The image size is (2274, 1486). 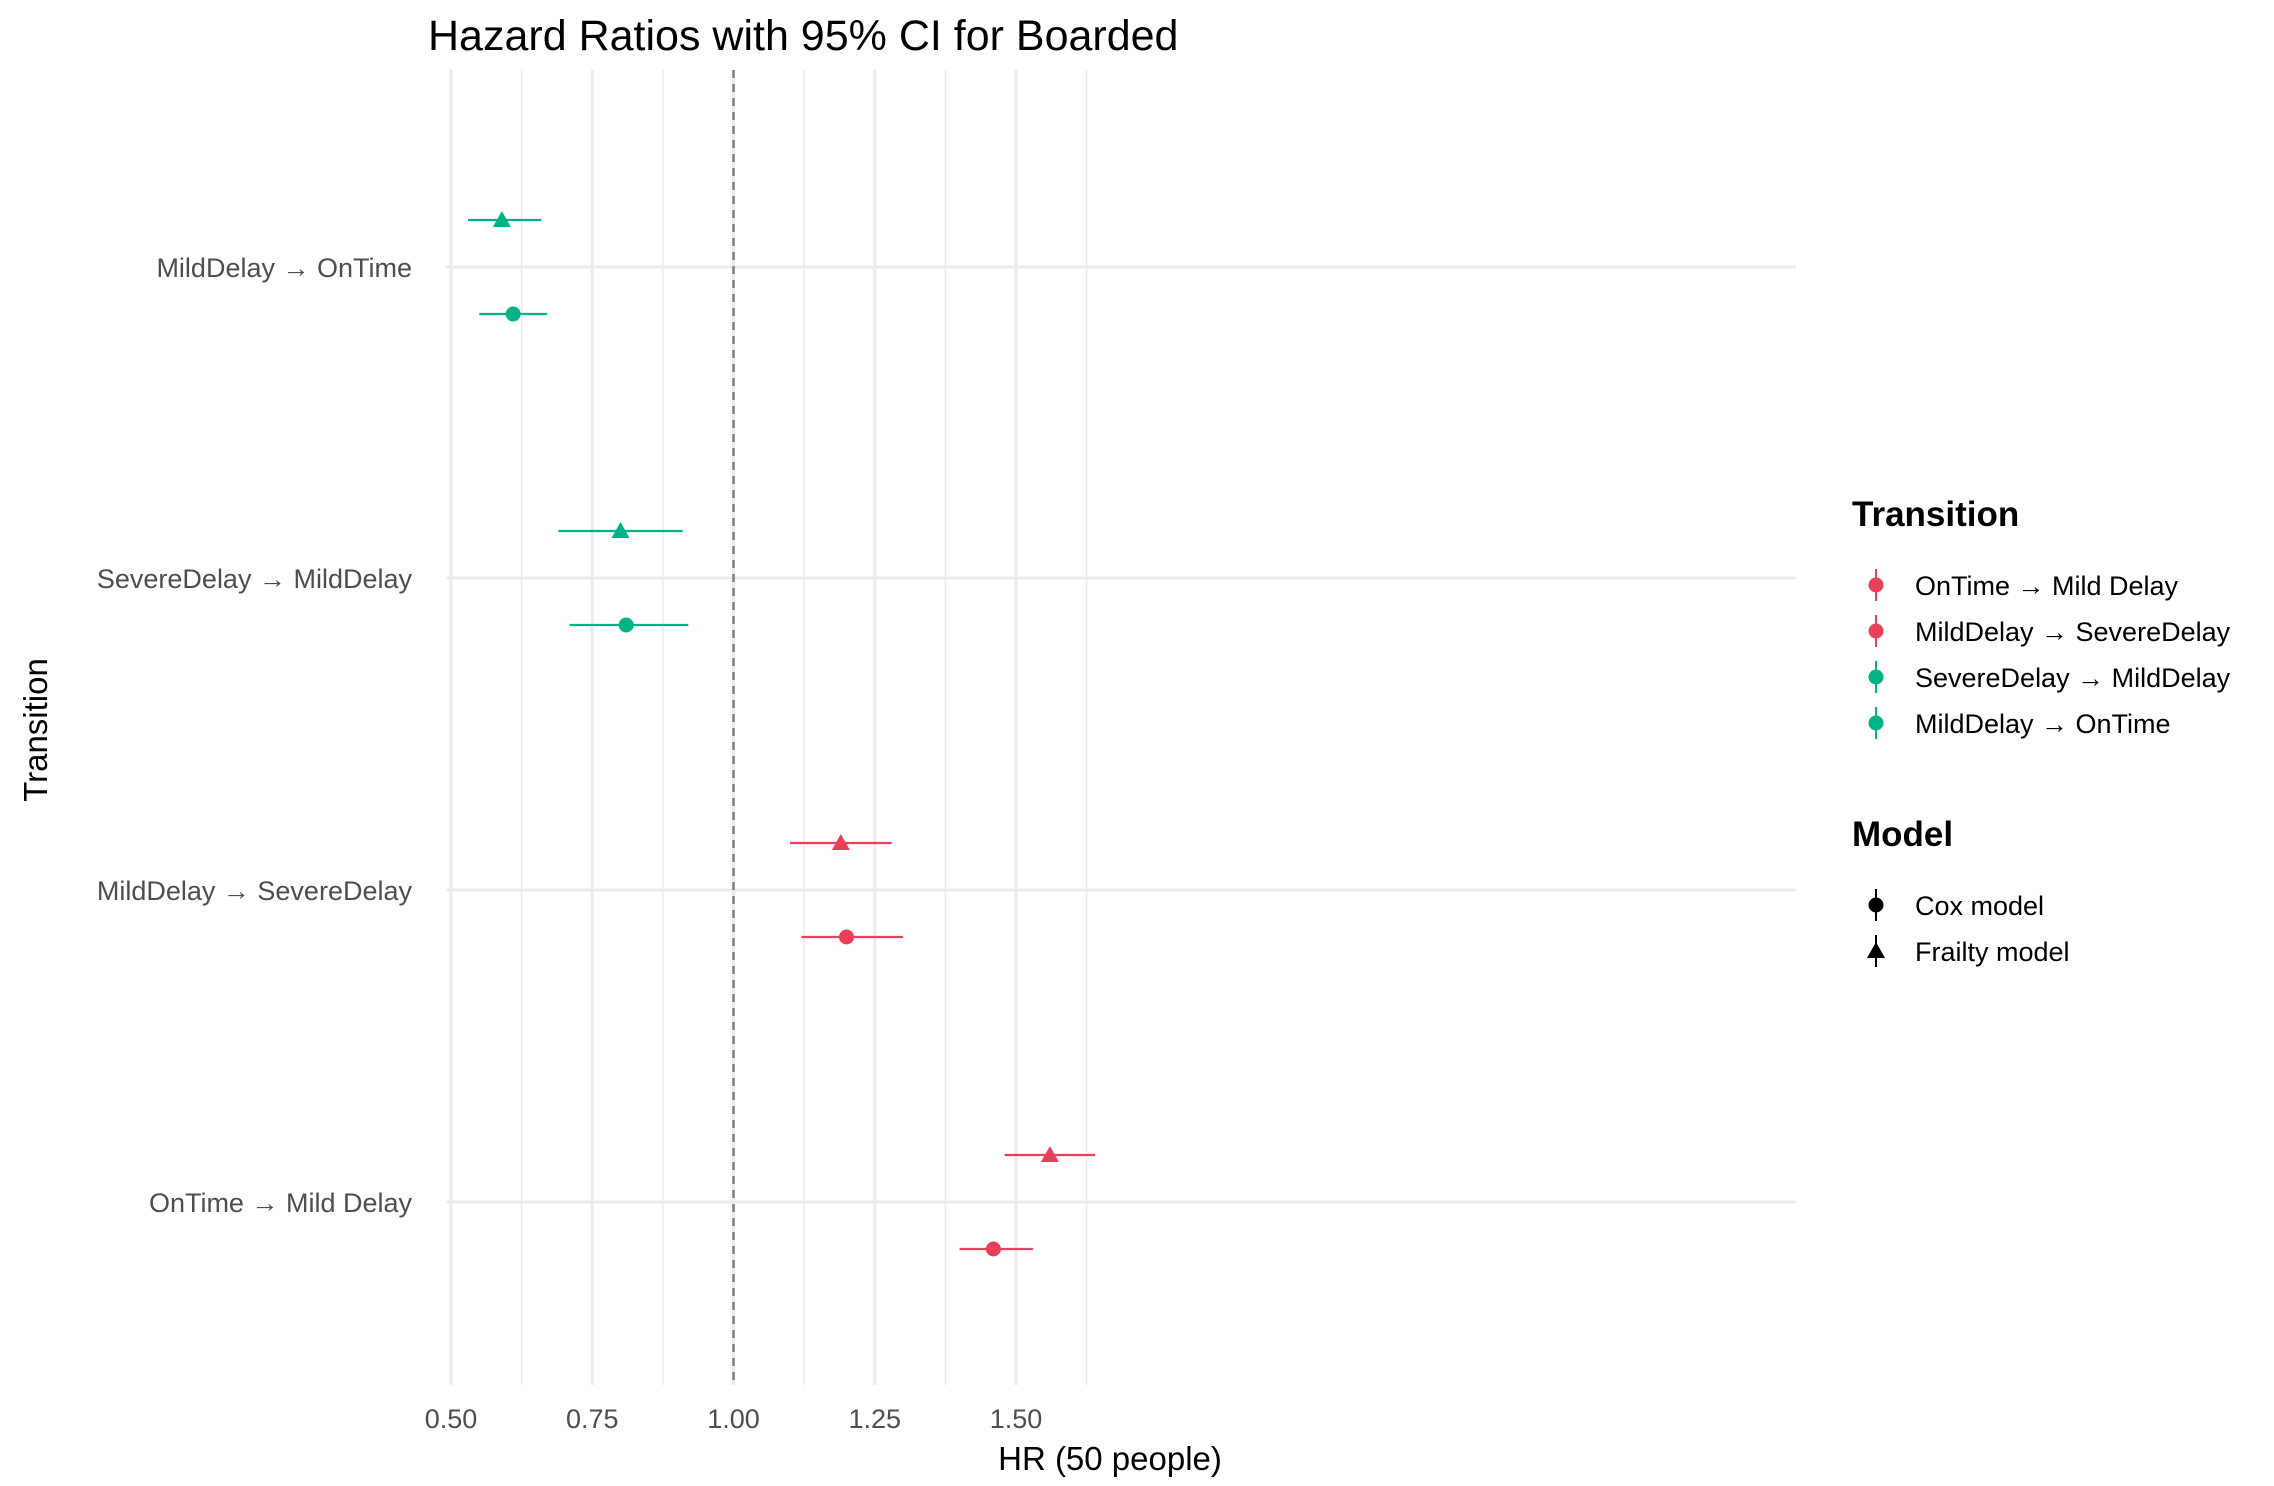 What do you see at coordinates (2047, 586) in the screenshot?
I see `legend-transition-label: OnTime → Mild Delay` at bounding box center [2047, 586].